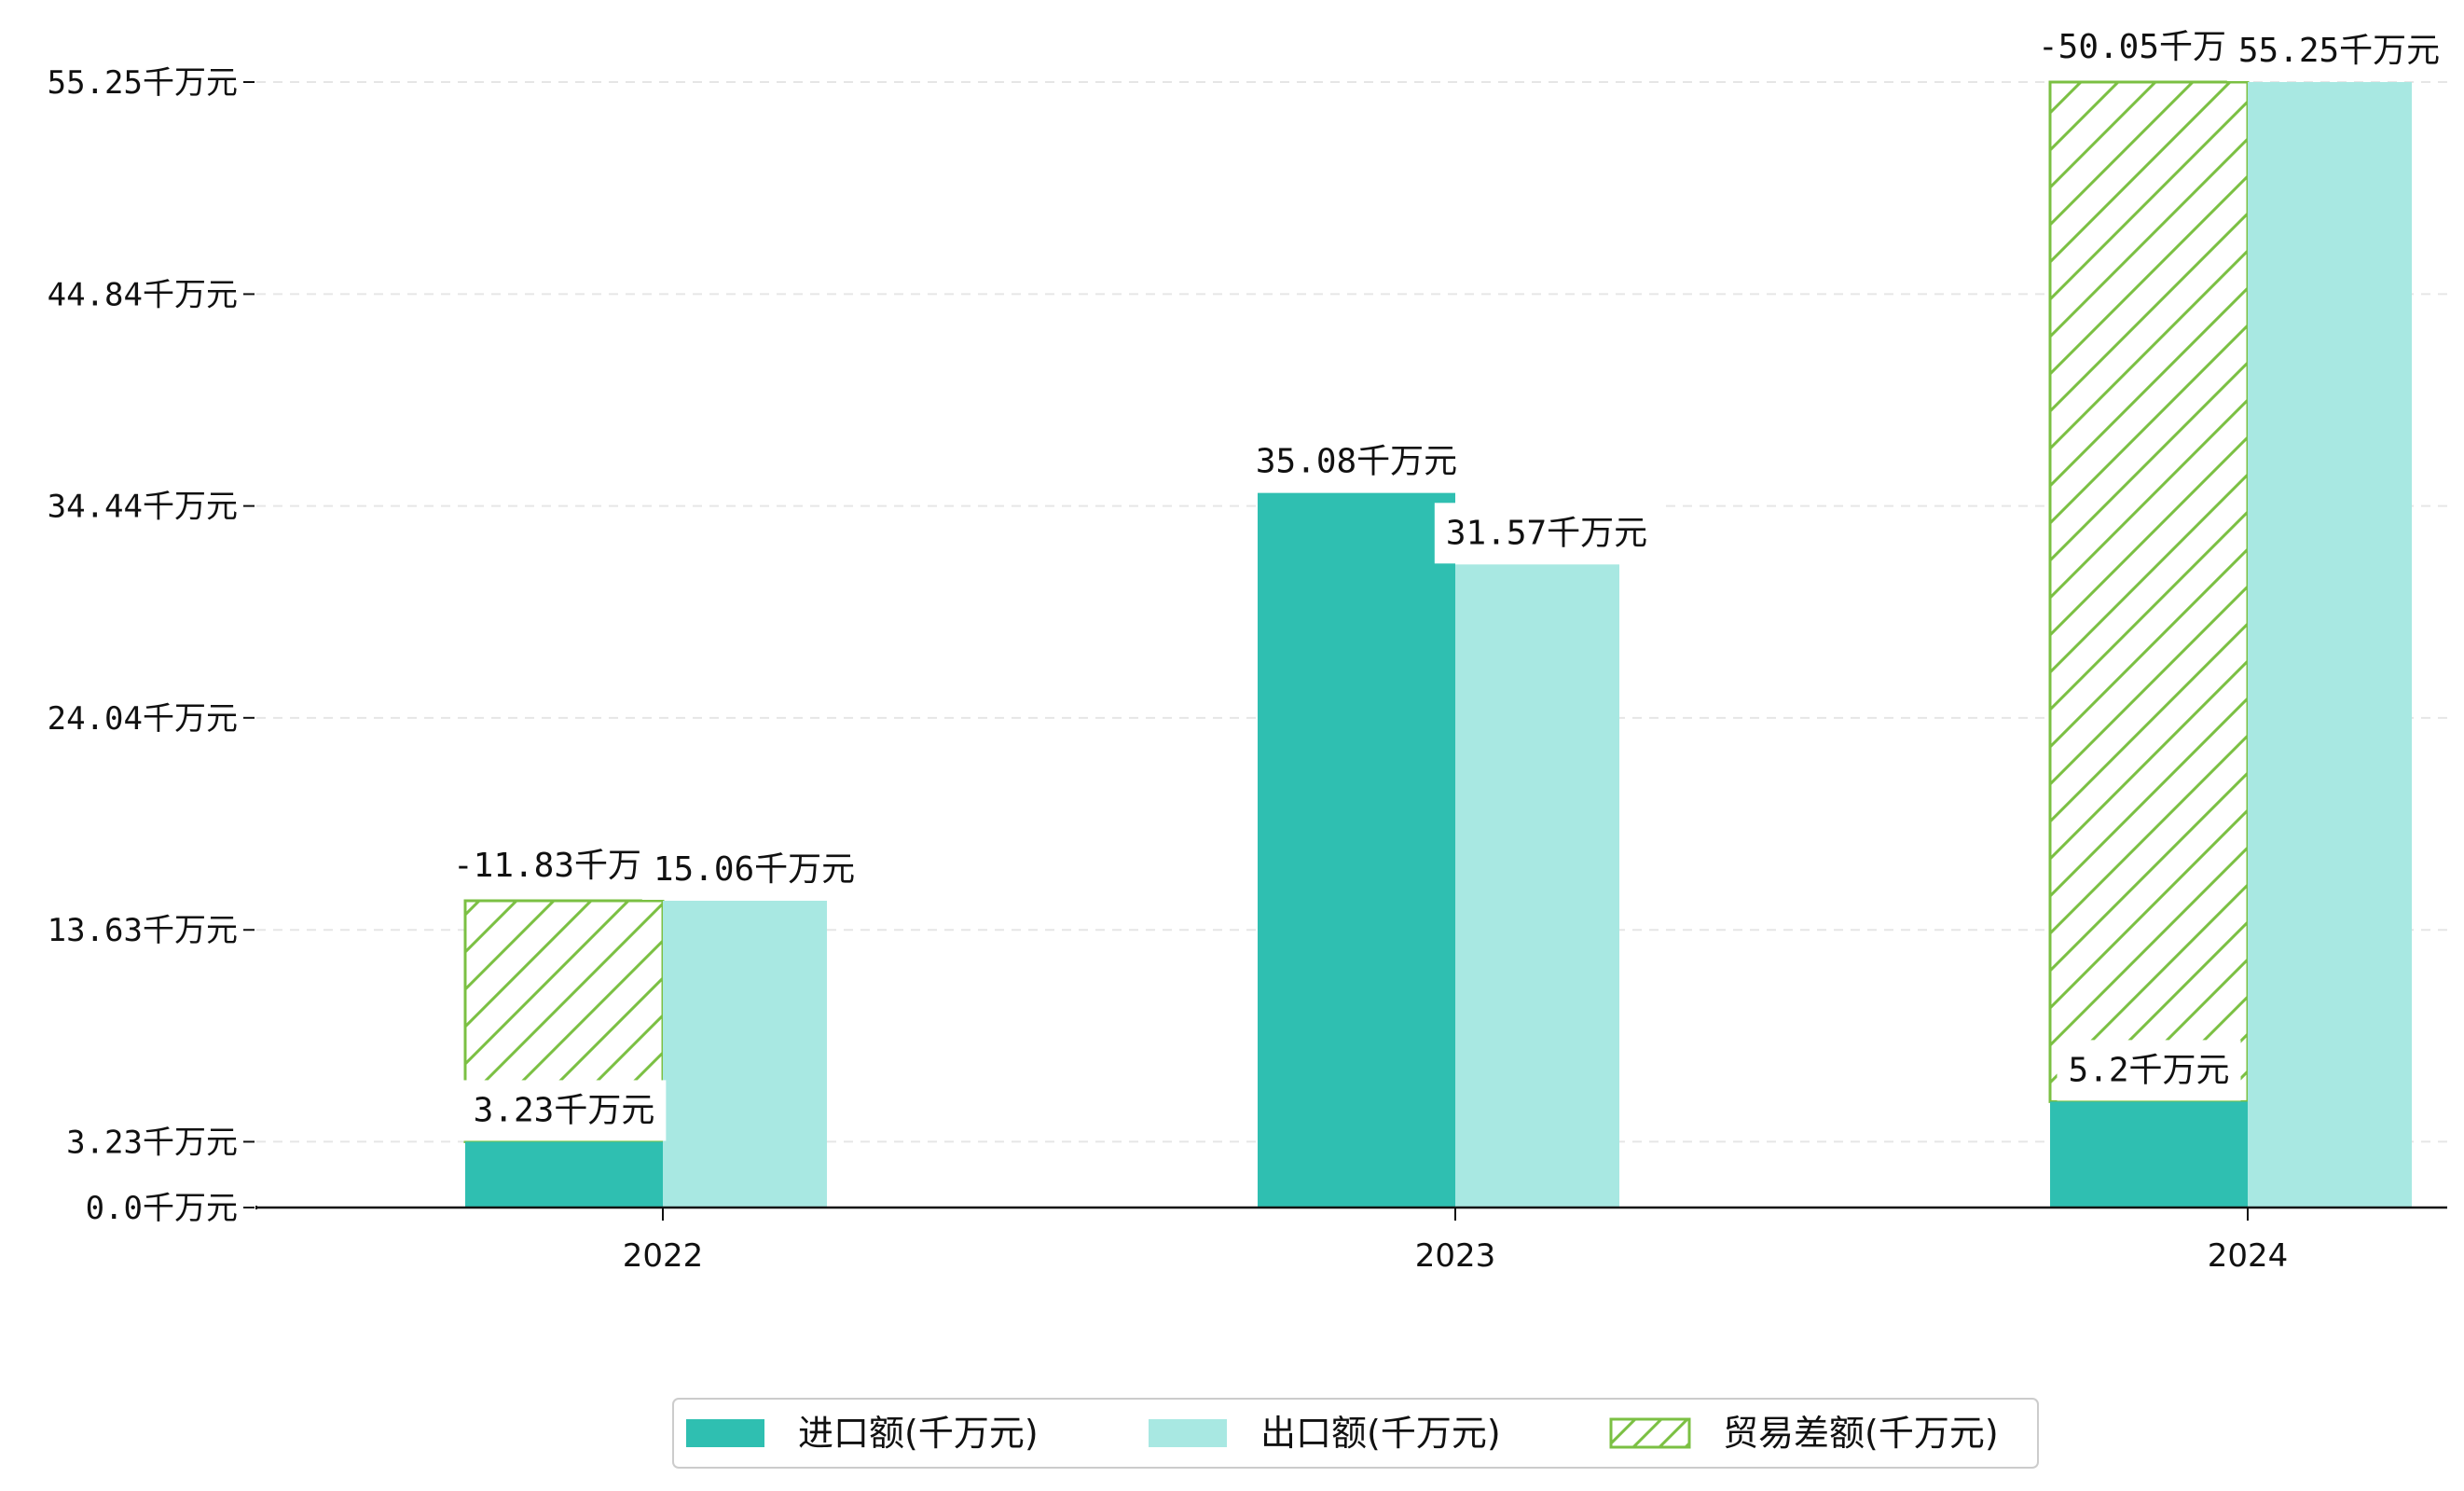  I want to click on legend-export-swatch, so click(1188, 1433).